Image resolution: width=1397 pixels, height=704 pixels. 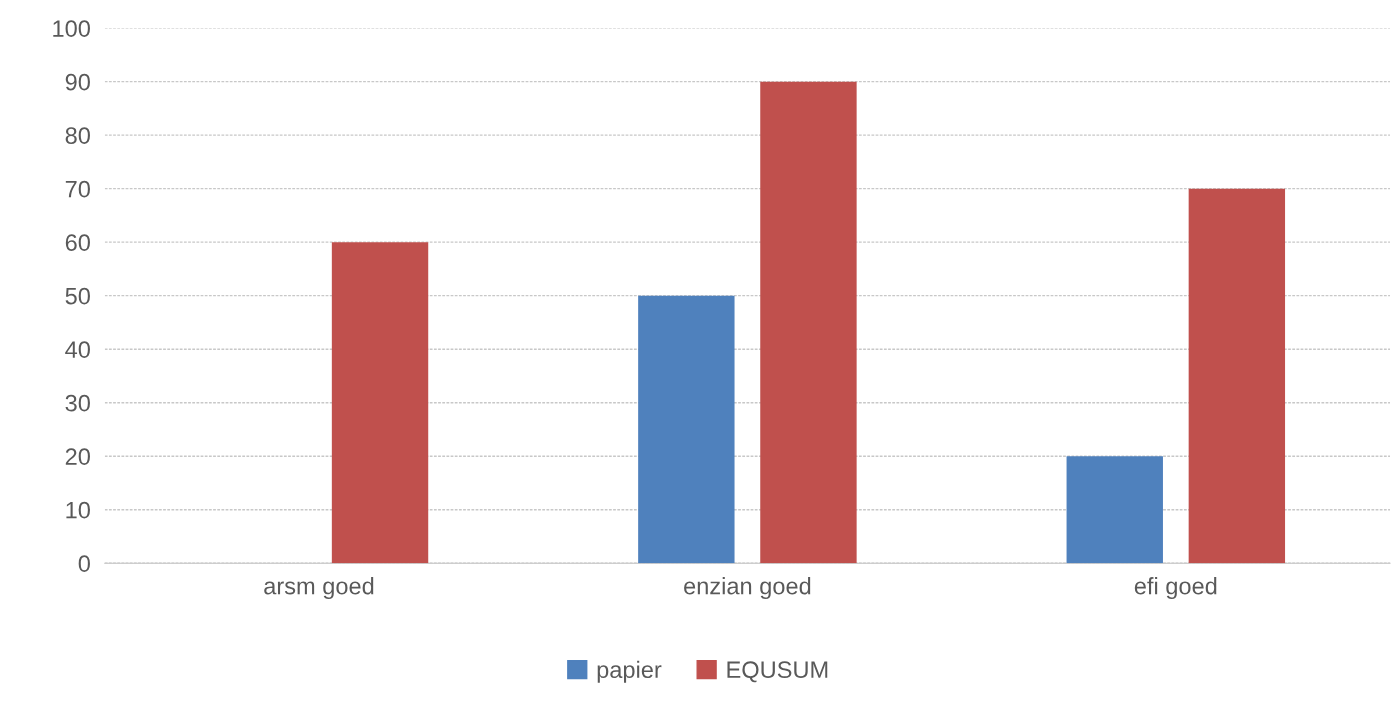 I want to click on x-tick-label: efi goed, so click(x=1175, y=588).